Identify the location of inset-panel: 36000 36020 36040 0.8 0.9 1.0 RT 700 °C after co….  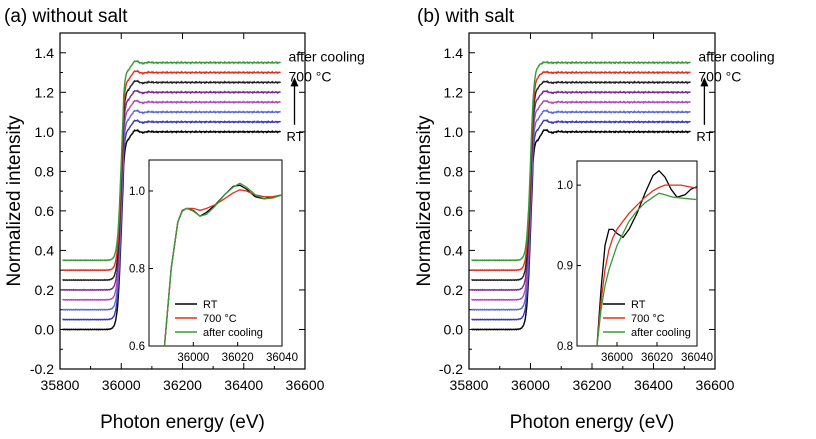
(635, 262).